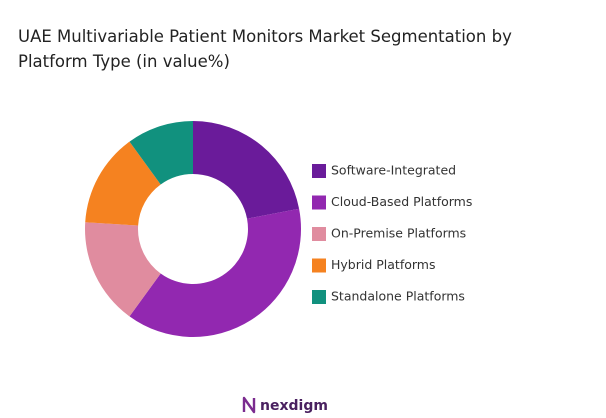 The height and width of the screenshot is (418, 606). What do you see at coordinates (398, 296) in the screenshot?
I see `legend-label: Standalone Platforms` at bounding box center [398, 296].